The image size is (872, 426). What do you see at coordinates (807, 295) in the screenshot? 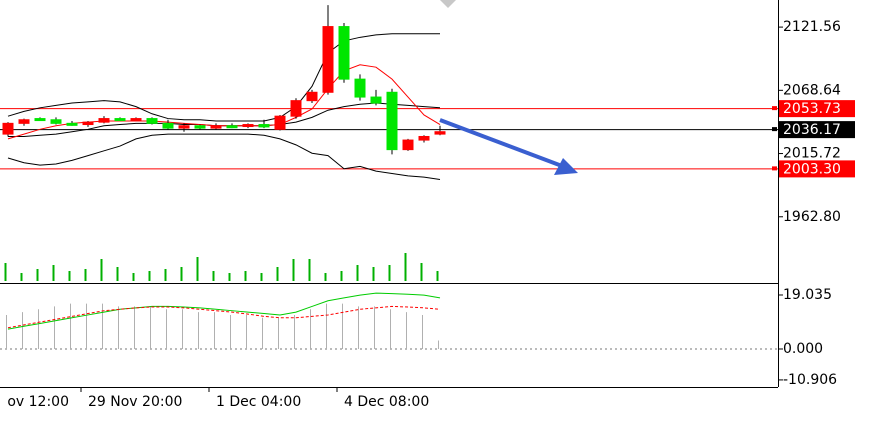
I see `y-tick-label: 19.035` at bounding box center [807, 295].